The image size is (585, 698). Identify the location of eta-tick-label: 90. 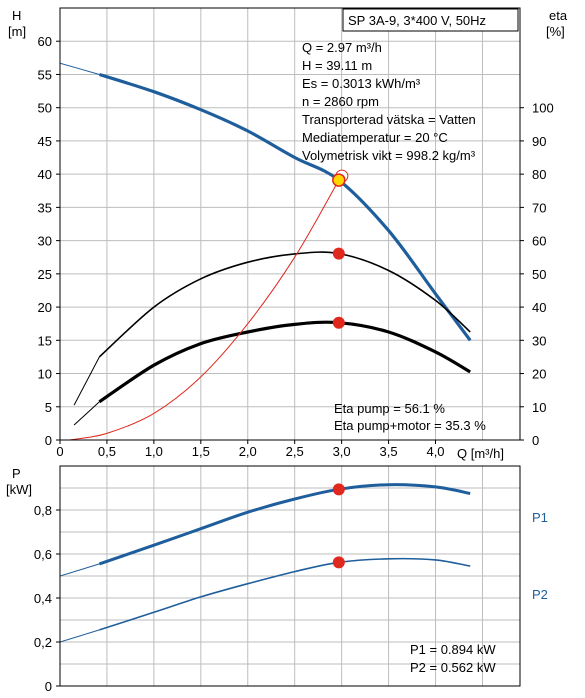
(539, 141).